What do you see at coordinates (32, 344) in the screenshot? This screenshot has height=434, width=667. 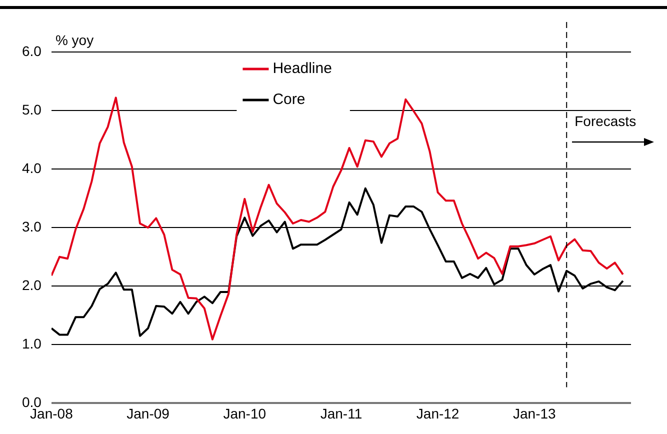 I see `y-tick-label: 1.0` at bounding box center [32, 344].